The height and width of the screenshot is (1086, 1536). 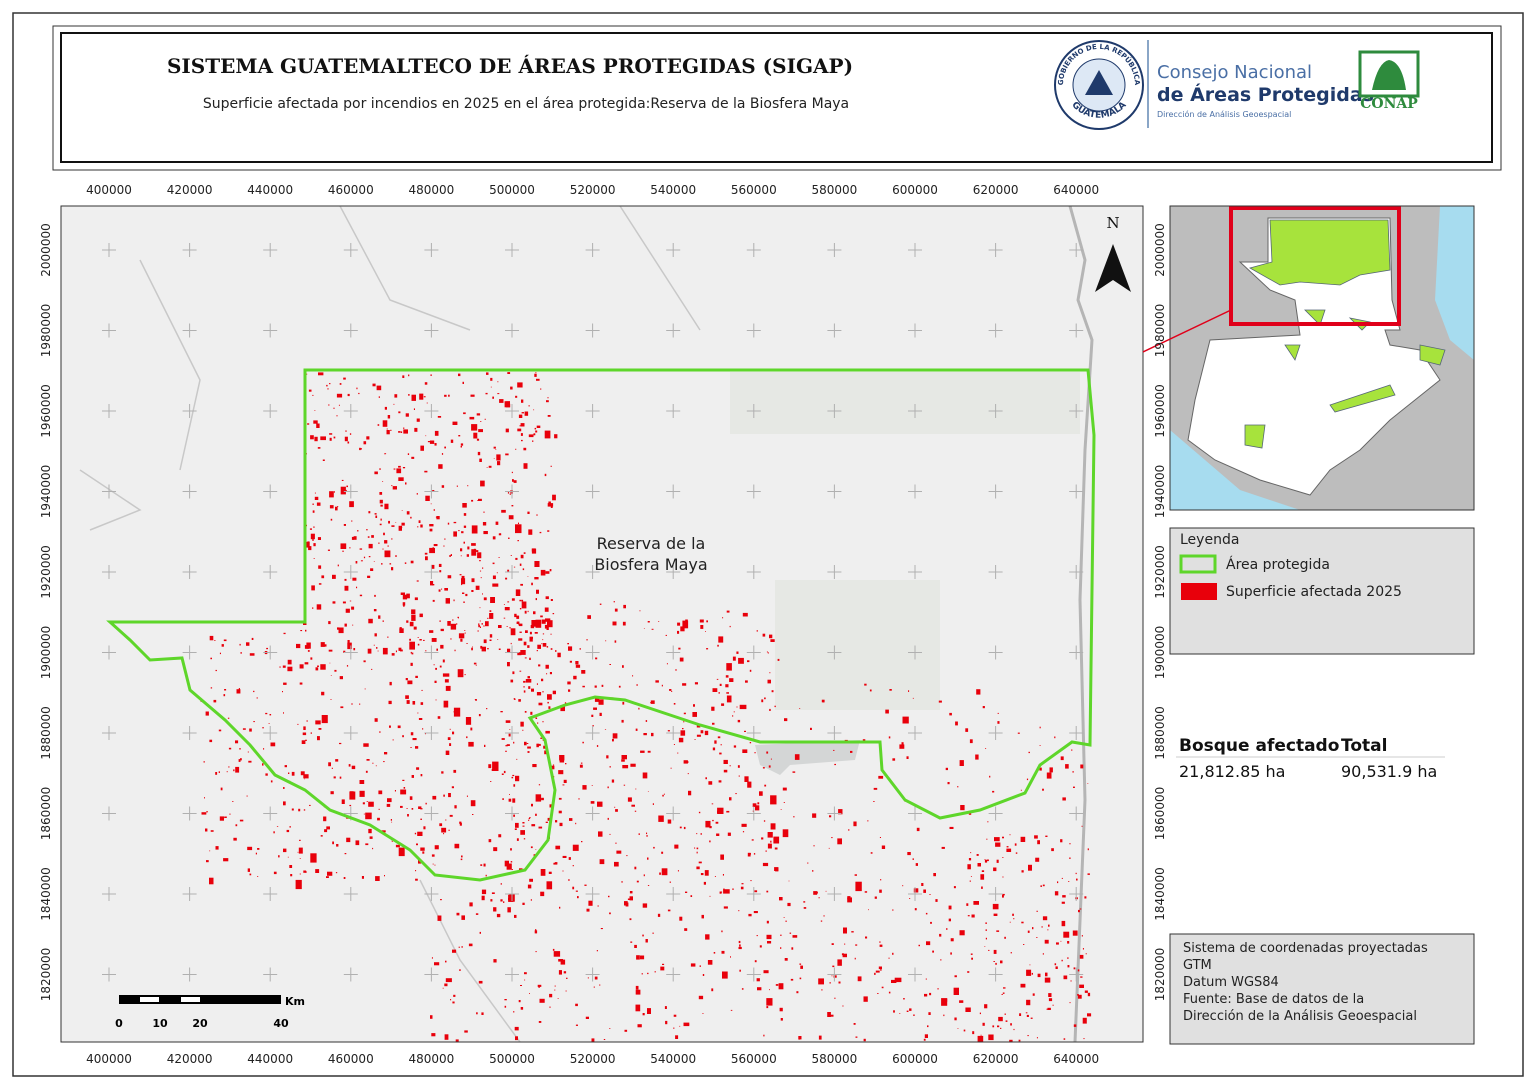 I want to click on emblem-icon, so click(x=1099, y=82).